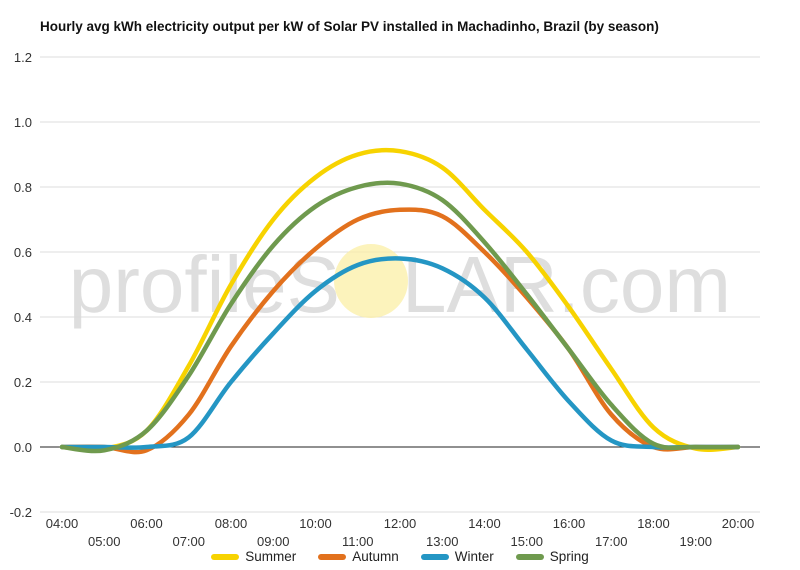  What do you see at coordinates (738, 523) in the screenshot?
I see `x-tick-label: 20:00` at bounding box center [738, 523].